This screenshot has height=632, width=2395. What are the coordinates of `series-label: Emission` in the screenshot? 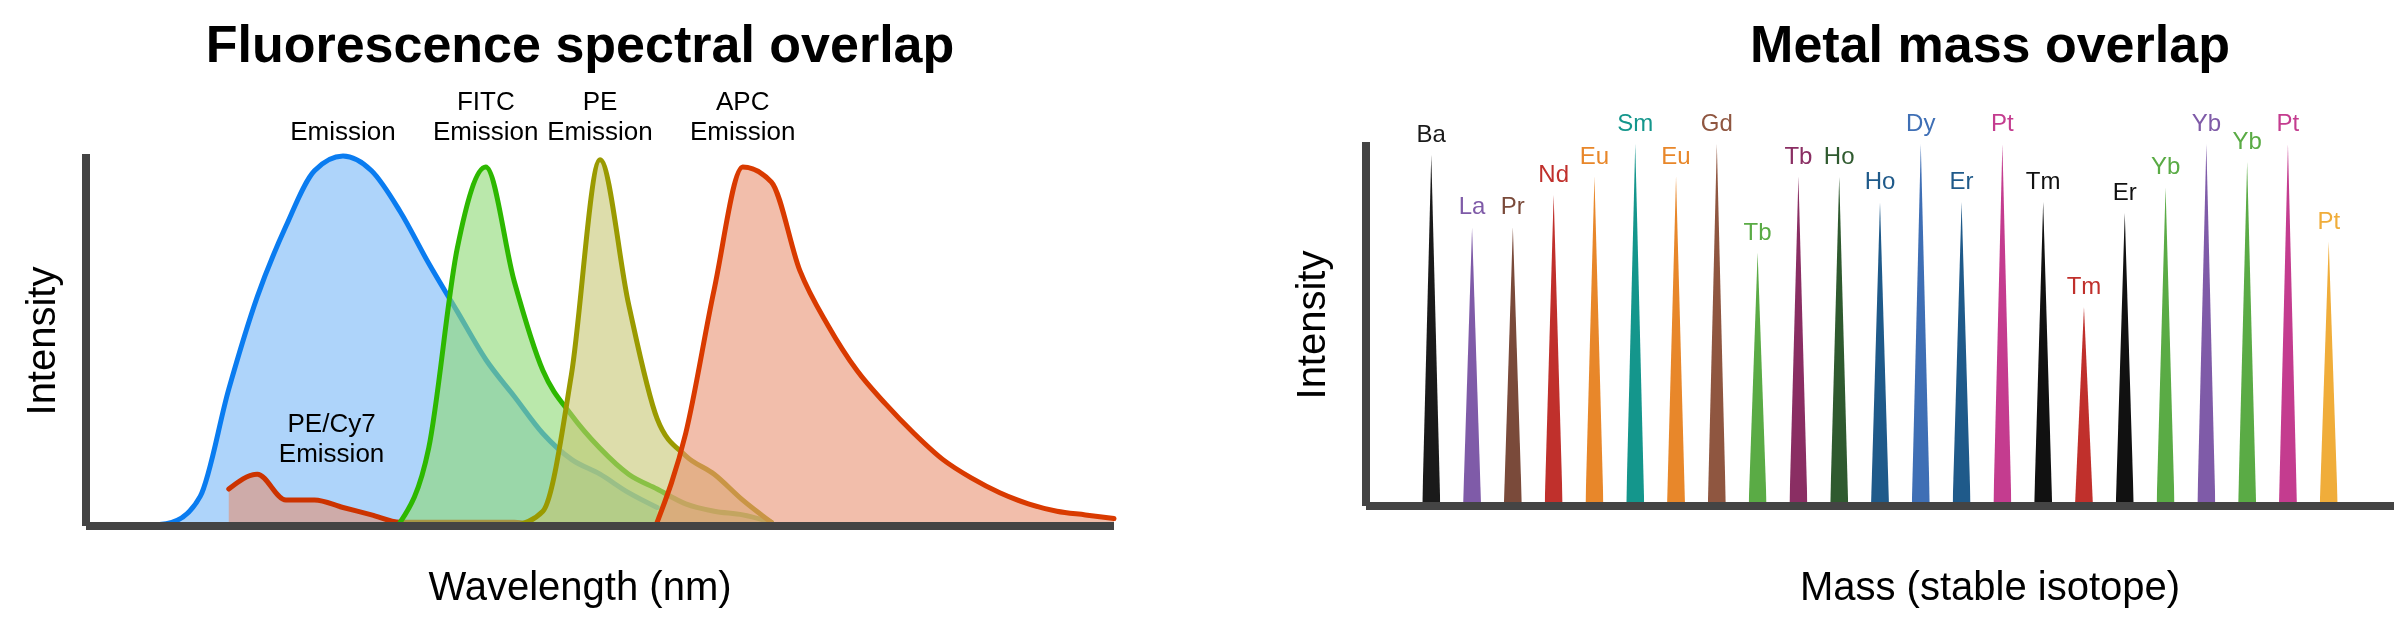 It's located at (343, 131).